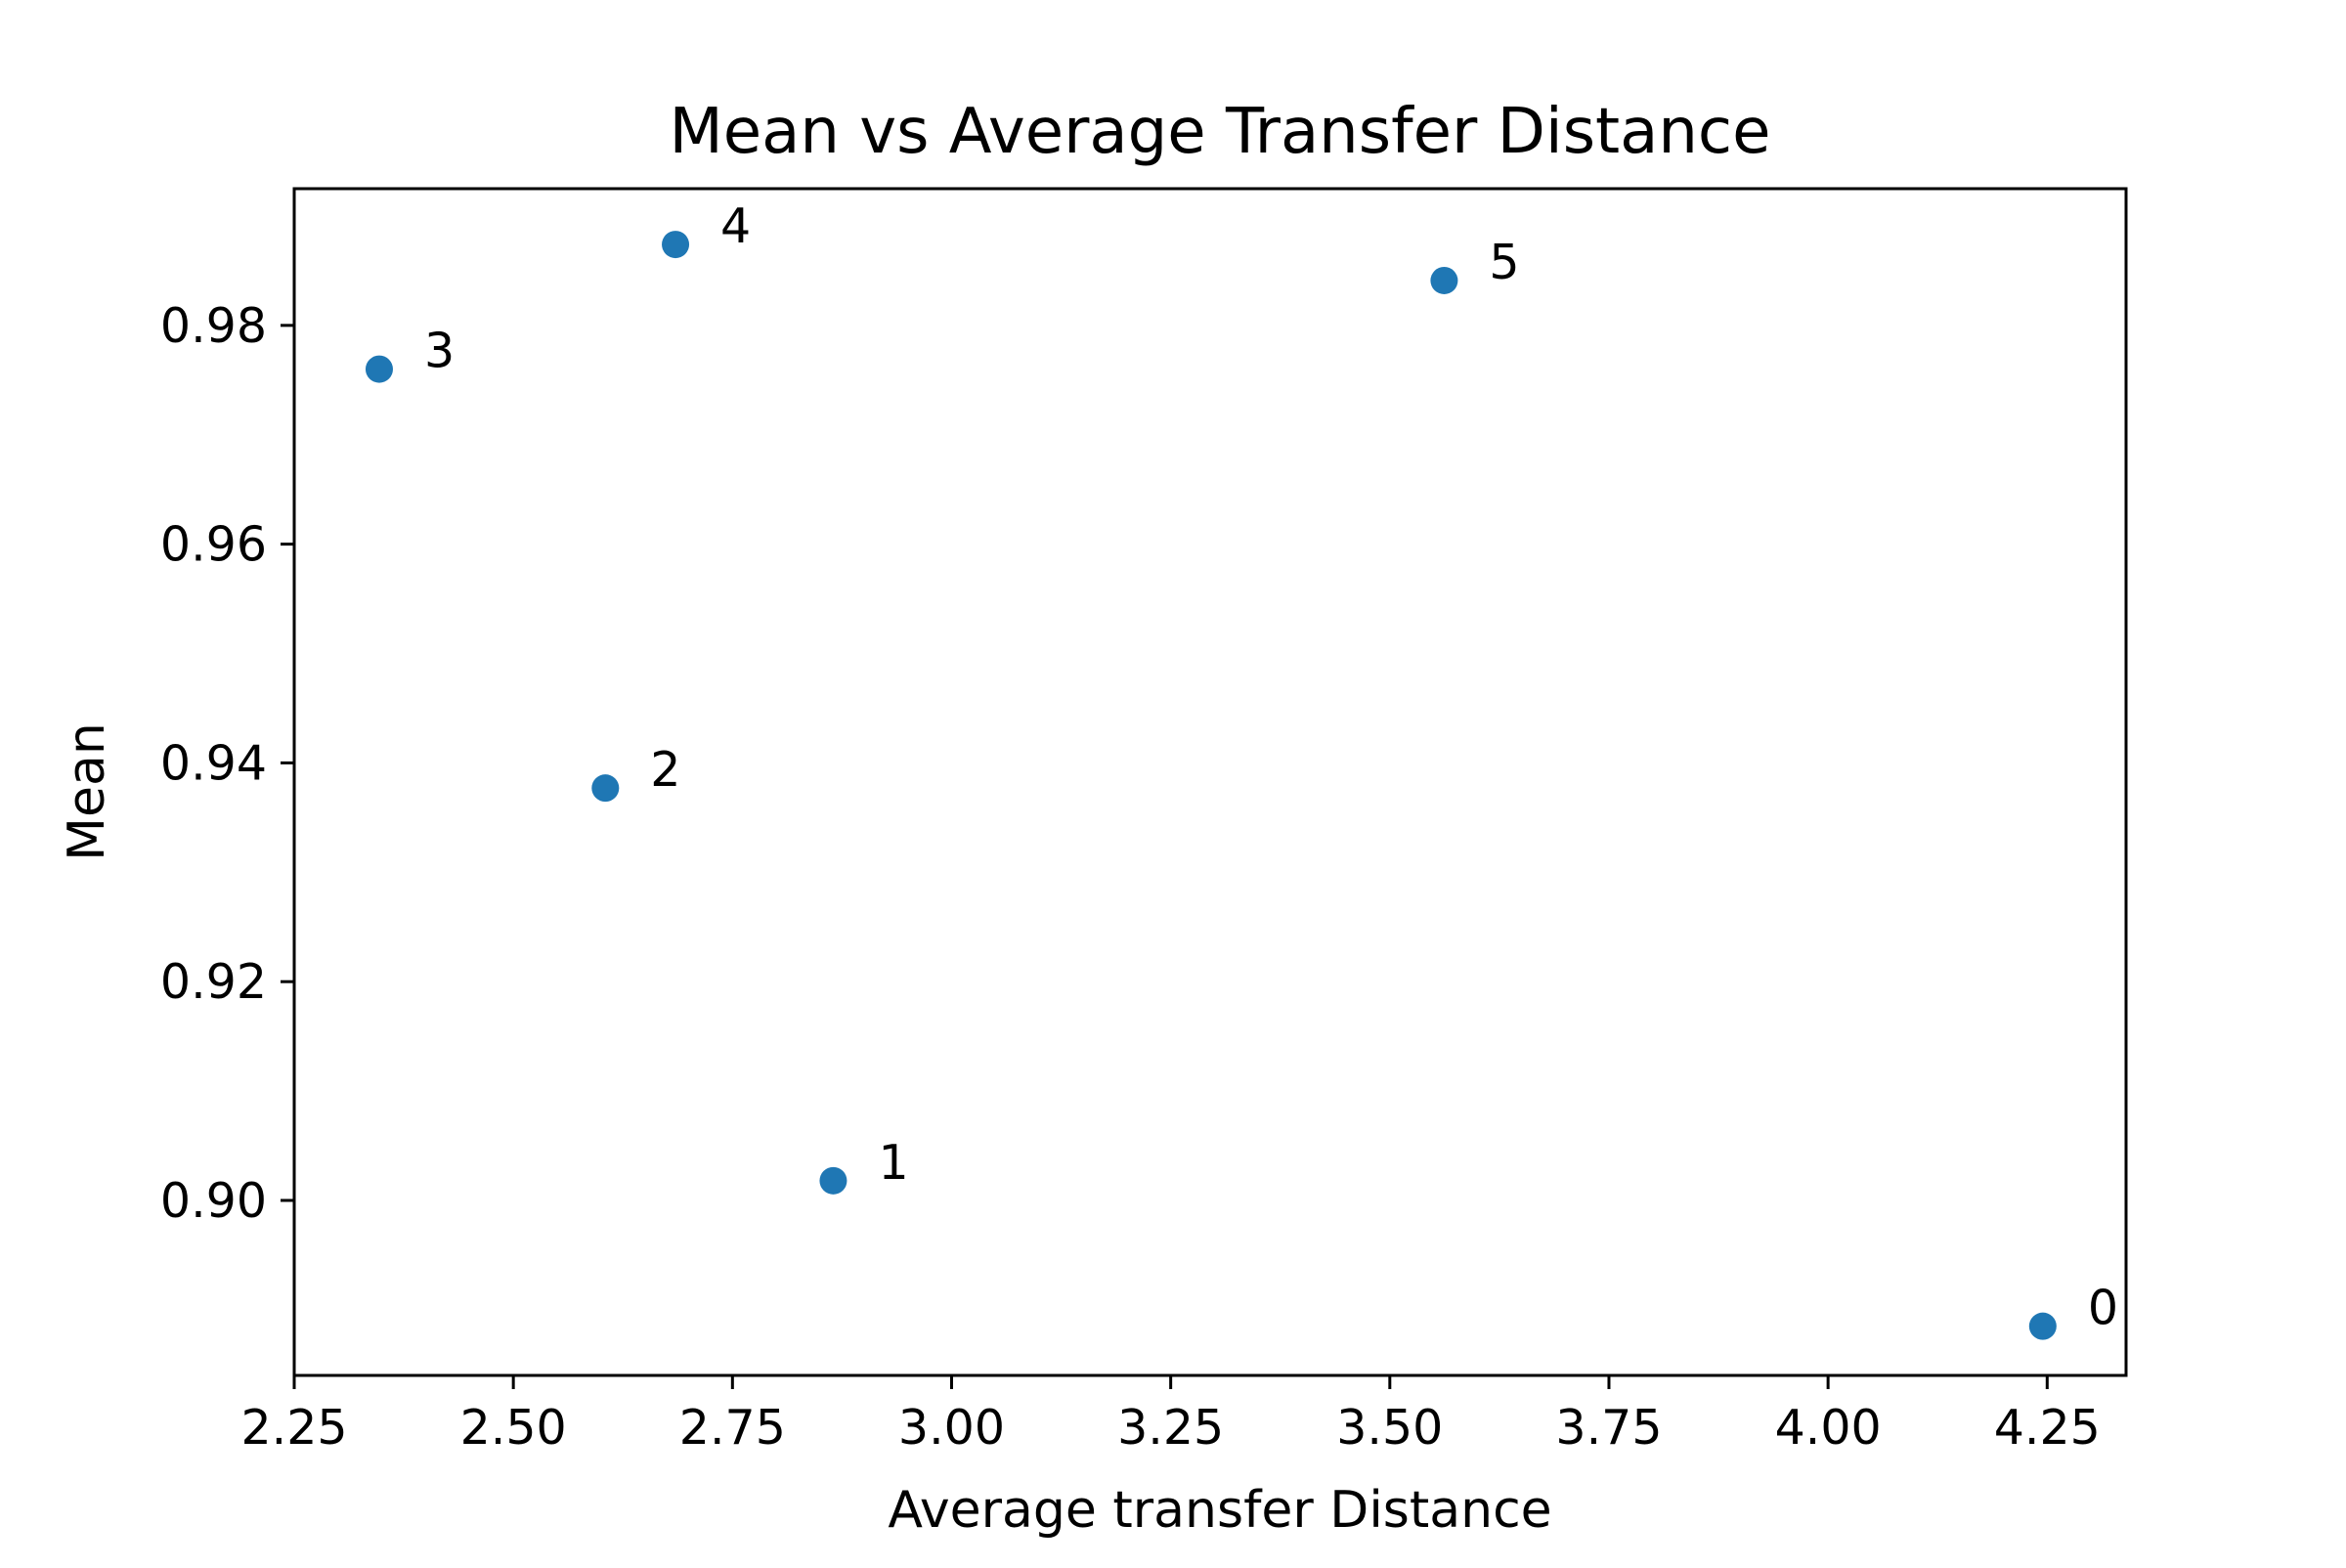 This screenshot has width=2346, height=1568. Describe the element at coordinates (2048, 1428) in the screenshot. I see `x-tick-label: 4.25` at that location.